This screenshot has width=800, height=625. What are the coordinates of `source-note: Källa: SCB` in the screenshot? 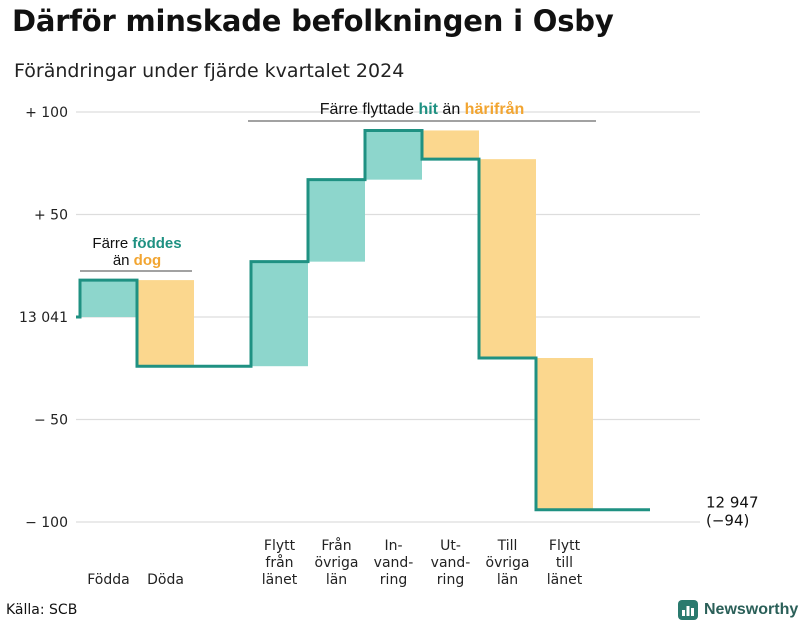 It's located at (42, 610).